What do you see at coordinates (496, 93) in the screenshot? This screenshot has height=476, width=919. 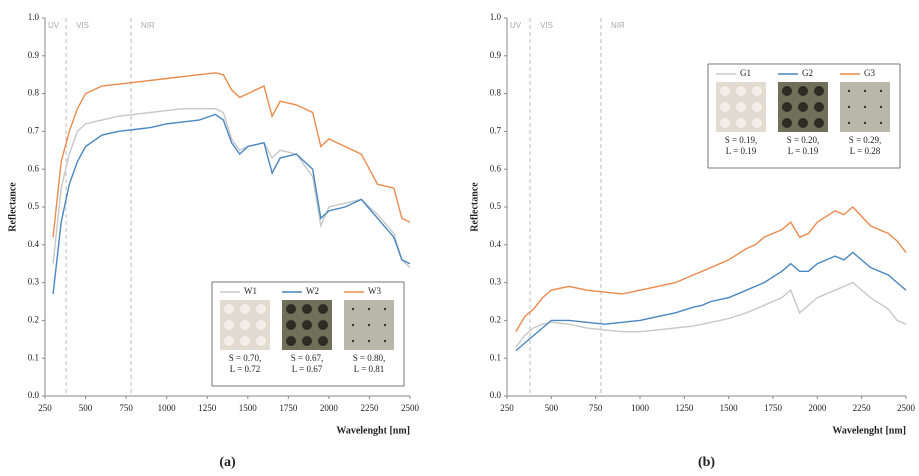 I see `y-tick-label: 0.8` at bounding box center [496, 93].